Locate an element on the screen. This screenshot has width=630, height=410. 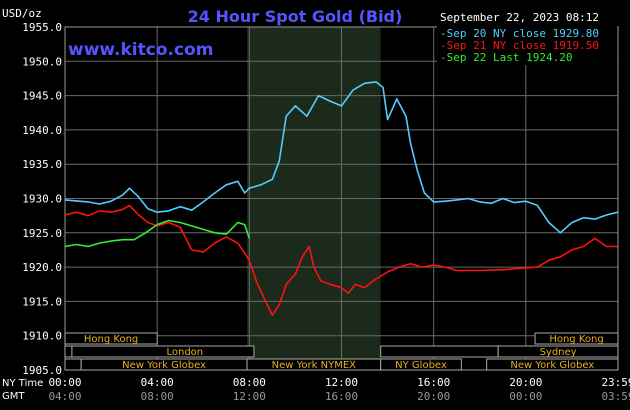
y-tick-label: 1955.0 is located at coordinates (42, 27).